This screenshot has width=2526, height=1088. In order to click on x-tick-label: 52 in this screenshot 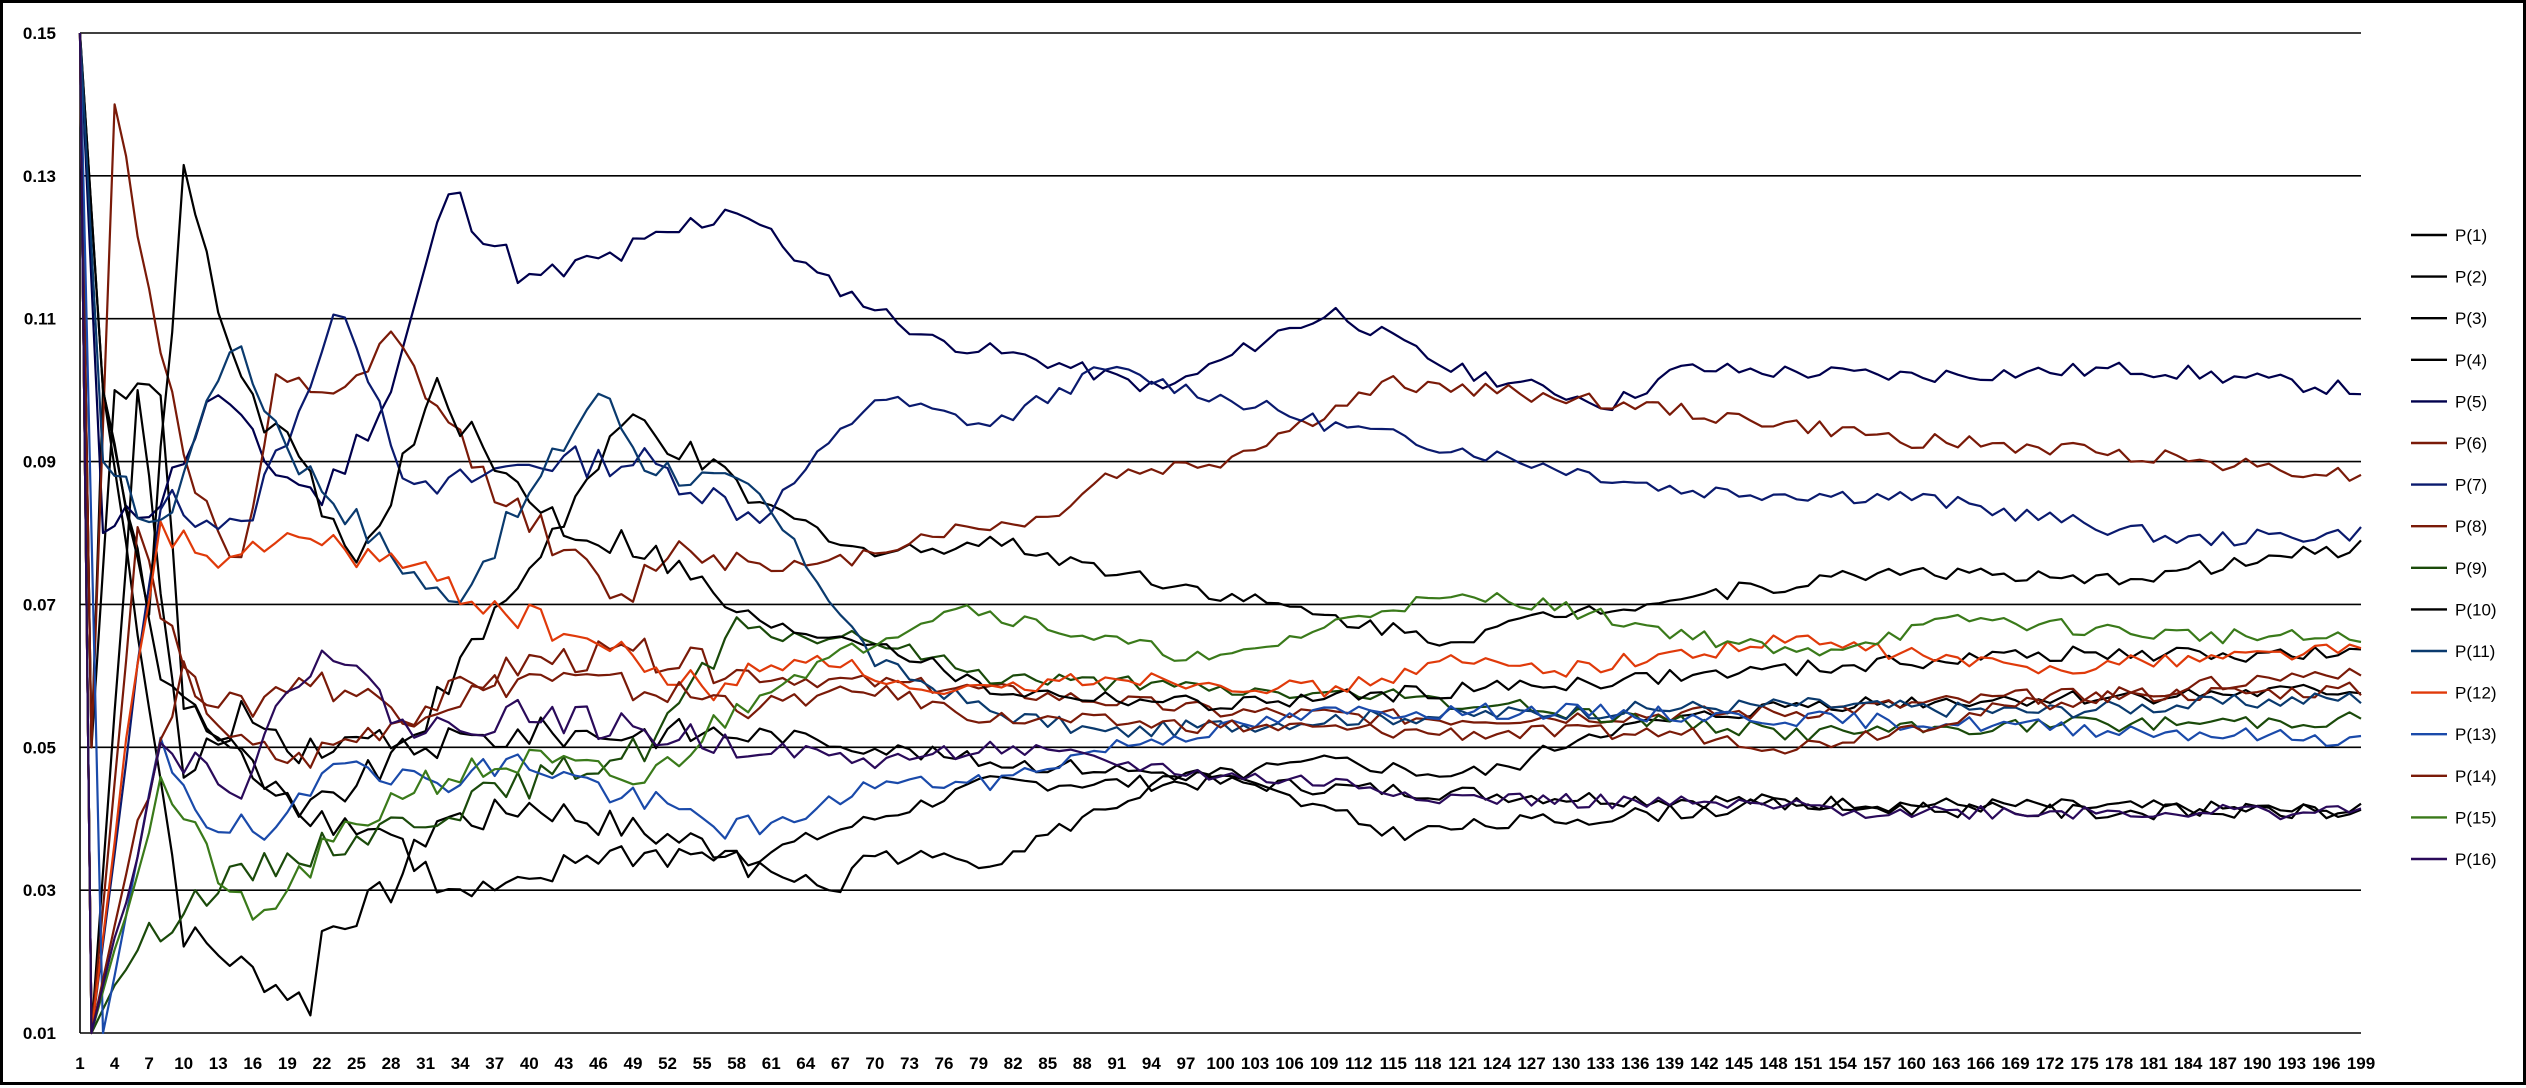, I will do `click(667, 1063)`.